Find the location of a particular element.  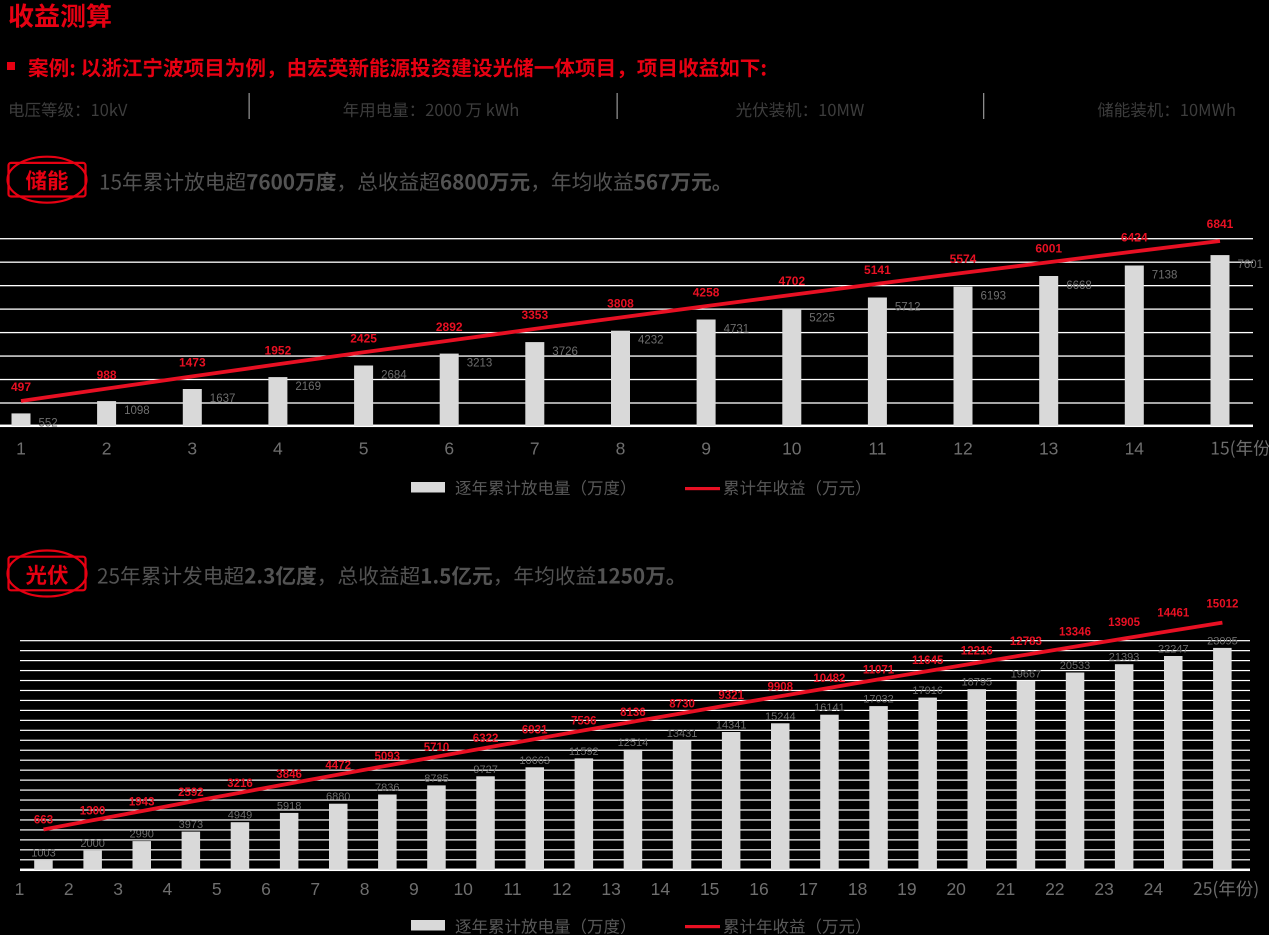

svg-text: 18795 is located at coordinates (977, 683).